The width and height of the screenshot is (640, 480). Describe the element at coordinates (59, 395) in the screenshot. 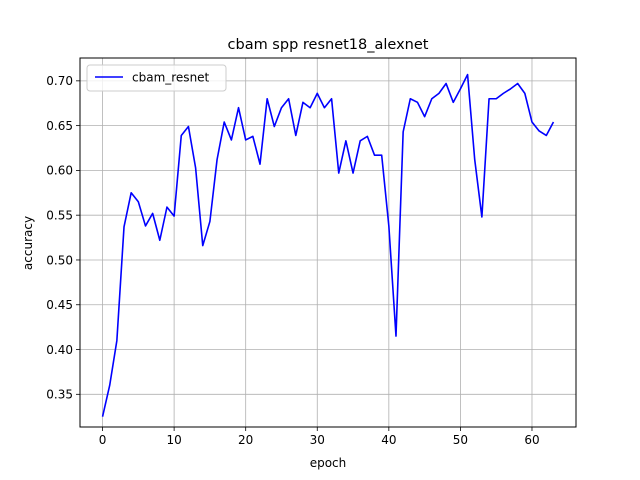

I see `y-tick-label: 0.35` at that location.